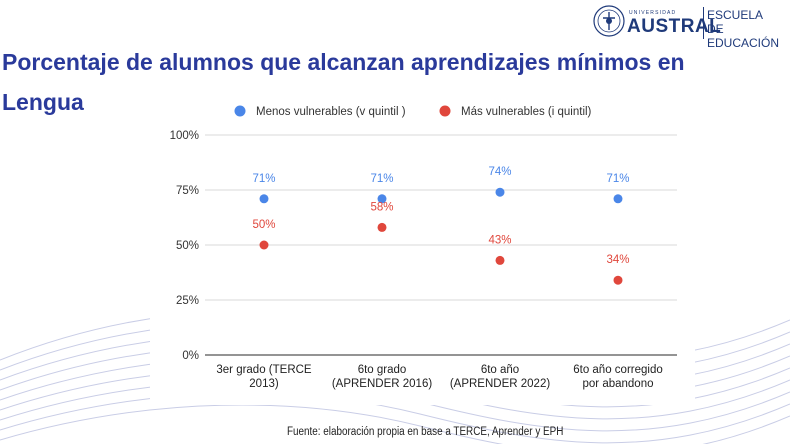  What do you see at coordinates (618, 384) in the screenshot?
I see `x-tick-label: por abandono` at bounding box center [618, 384].